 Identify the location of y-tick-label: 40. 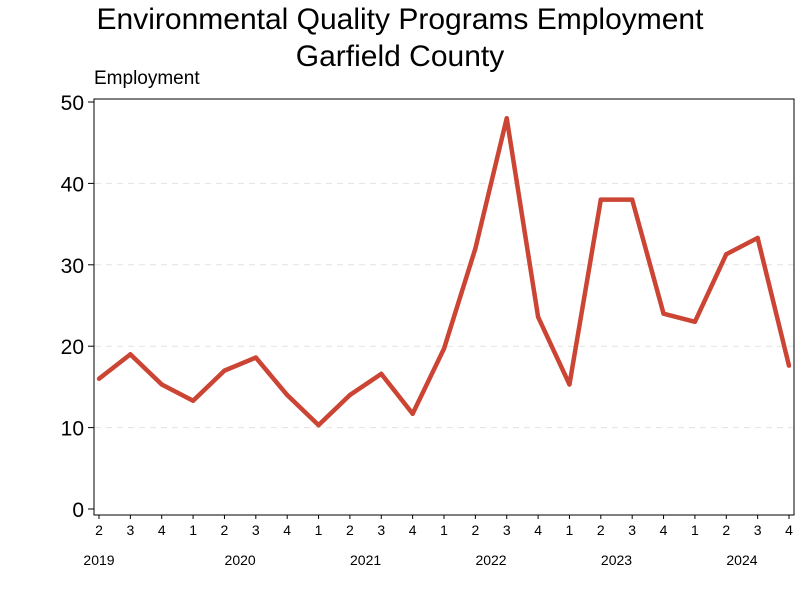
(72, 184).